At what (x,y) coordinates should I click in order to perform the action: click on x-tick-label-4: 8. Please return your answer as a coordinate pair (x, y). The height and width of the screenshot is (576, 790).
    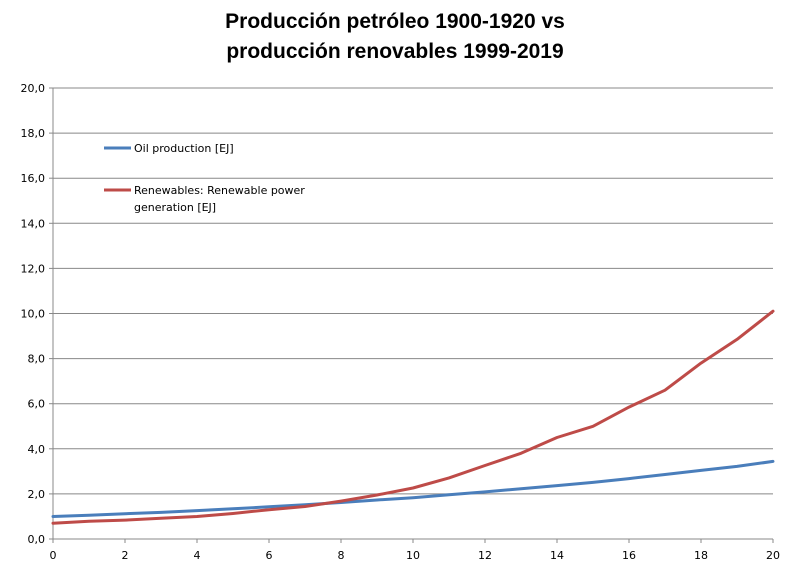
    Looking at the image, I should click on (341, 555).